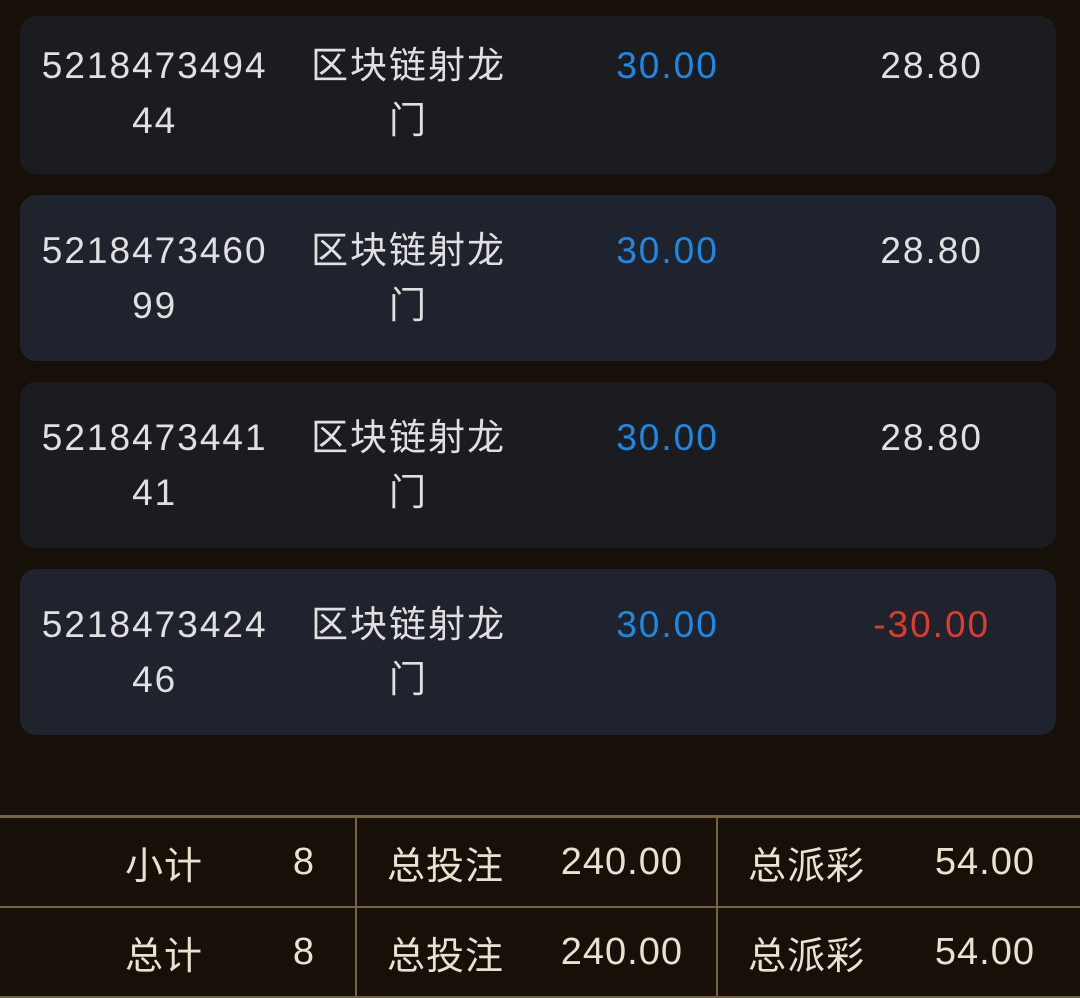 This screenshot has height=998, width=1080. What do you see at coordinates (154, 437) in the screenshot?
I see `bet-id-line-1: 5218473441` at bounding box center [154, 437].